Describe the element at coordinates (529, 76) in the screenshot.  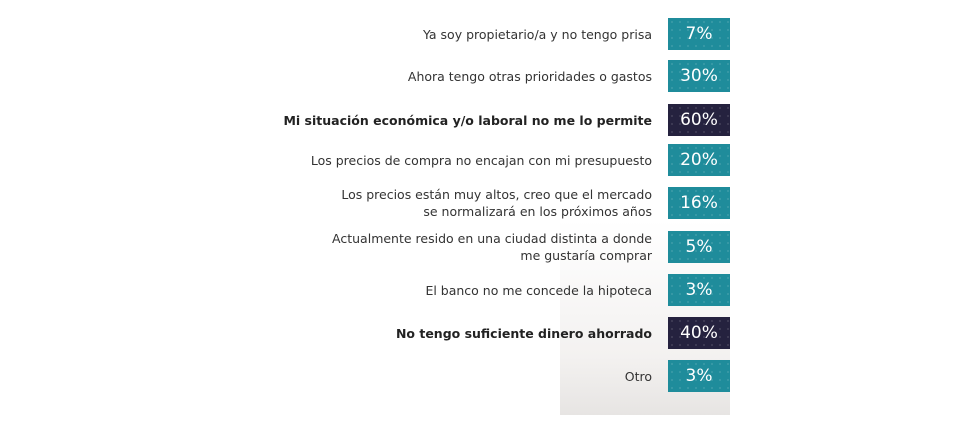
I see `category-label: Ahora tengo otras prioridades o gastos` at that location.